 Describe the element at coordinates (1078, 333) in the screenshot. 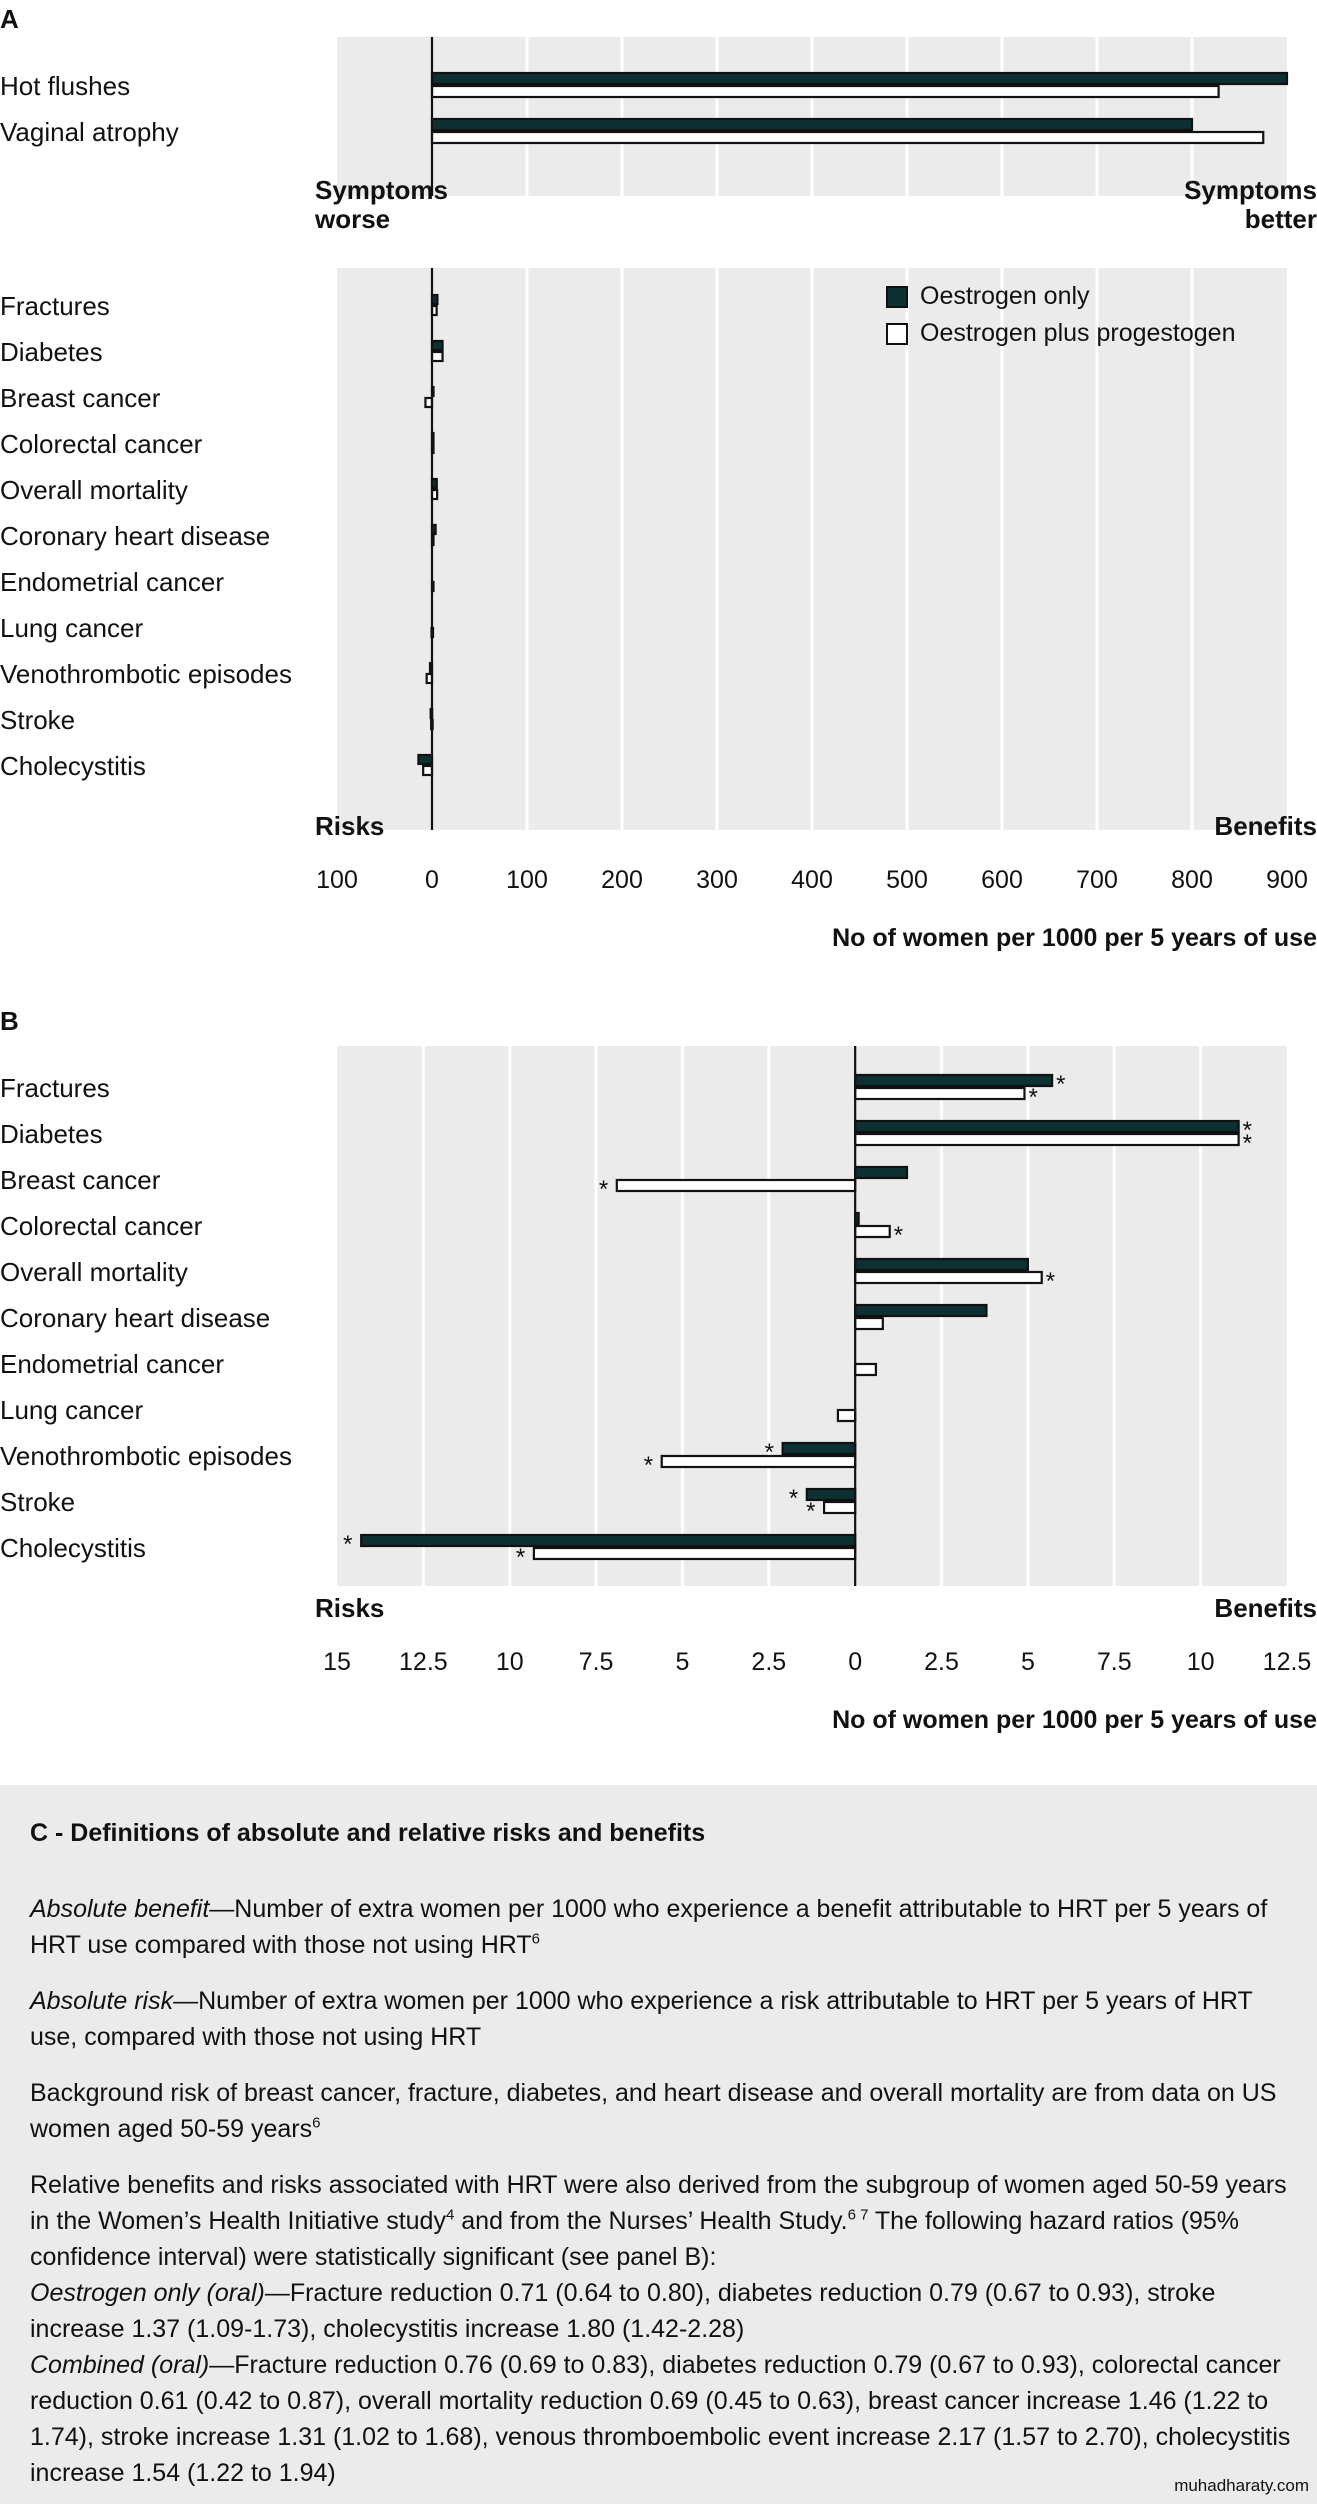

I see `legend-label: Oestrogen plus progestogen` at that location.